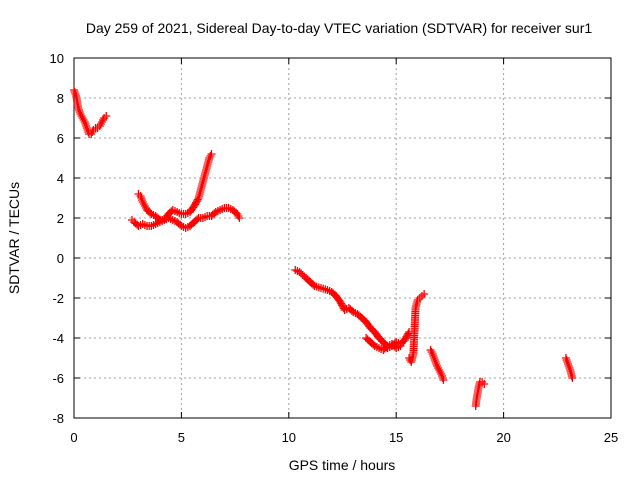 Image resolution: width=640 pixels, height=485 pixels. I want to click on x-axis-label: GPS time / hours, so click(342, 465).